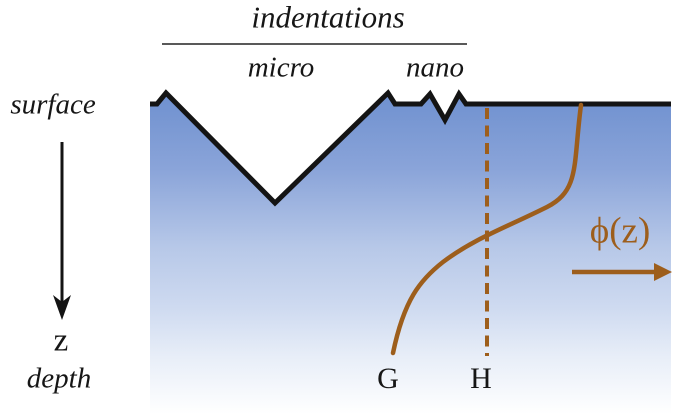  I want to click on nano-label: nano, so click(435, 67).